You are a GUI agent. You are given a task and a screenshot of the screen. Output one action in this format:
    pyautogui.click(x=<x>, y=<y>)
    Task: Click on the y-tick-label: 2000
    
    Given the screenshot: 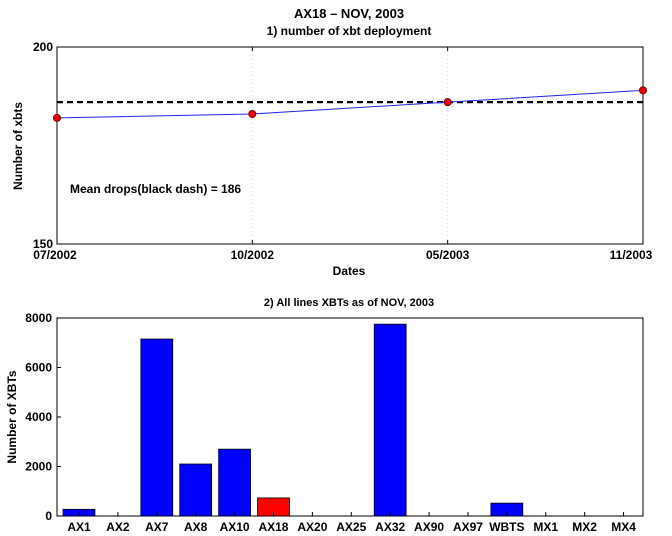 What is the action you would take?
    pyautogui.click(x=38, y=467)
    